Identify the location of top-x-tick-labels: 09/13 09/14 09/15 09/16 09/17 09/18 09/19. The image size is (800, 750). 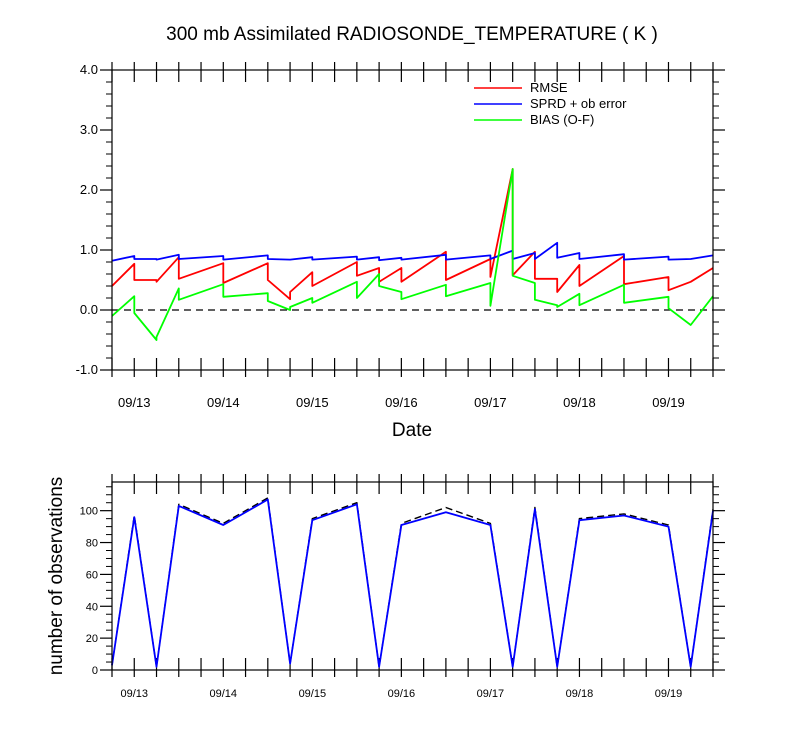
(401, 402).